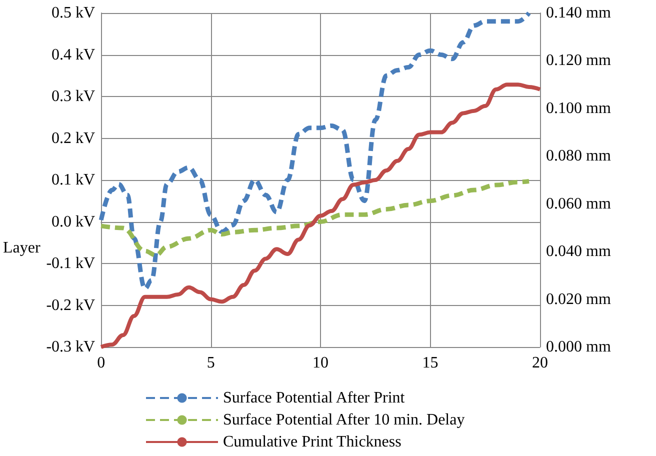 Image resolution: width=656 pixels, height=456 pixels. I want to click on legend-label: Cumulative Print Thickness, so click(312, 442).